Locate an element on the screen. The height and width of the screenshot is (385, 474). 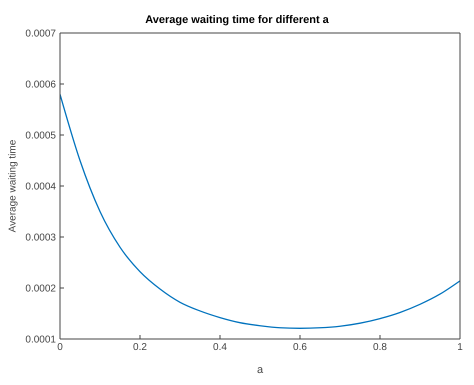
x-tick-label: 1 is located at coordinates (460, 348).